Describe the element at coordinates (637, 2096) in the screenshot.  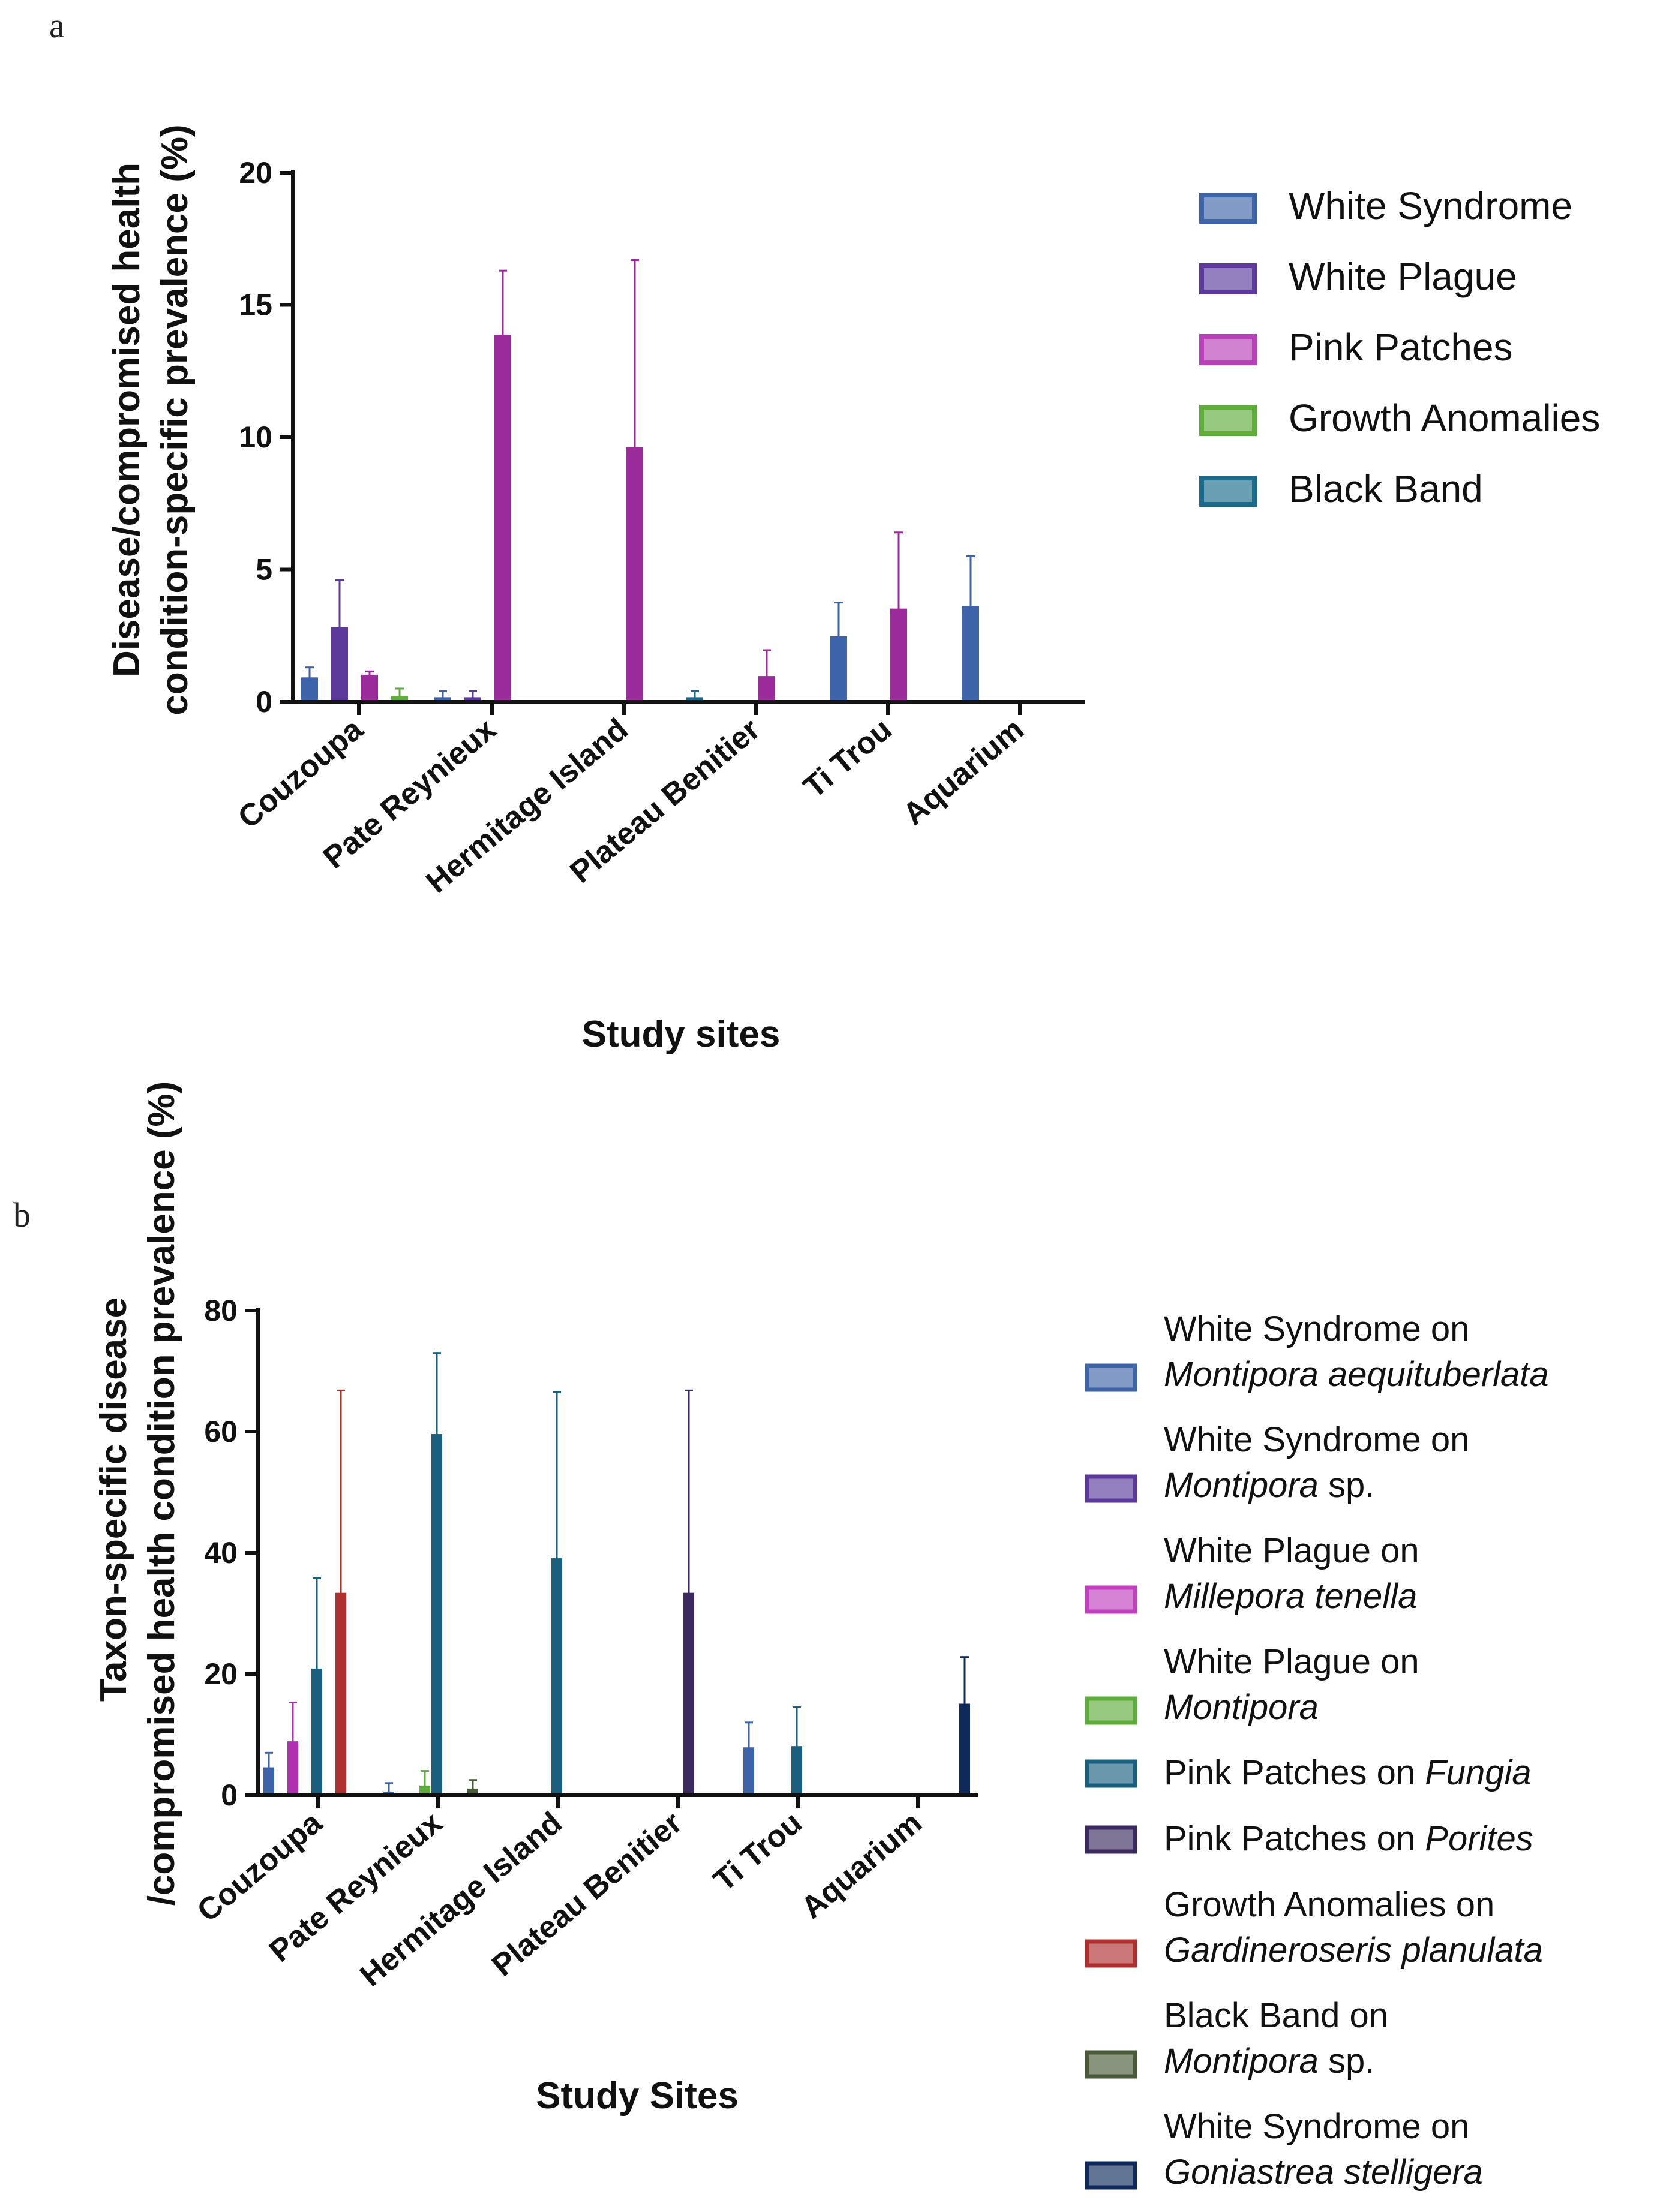
I see `panel-b-xlabel: Study Sites` at that location.